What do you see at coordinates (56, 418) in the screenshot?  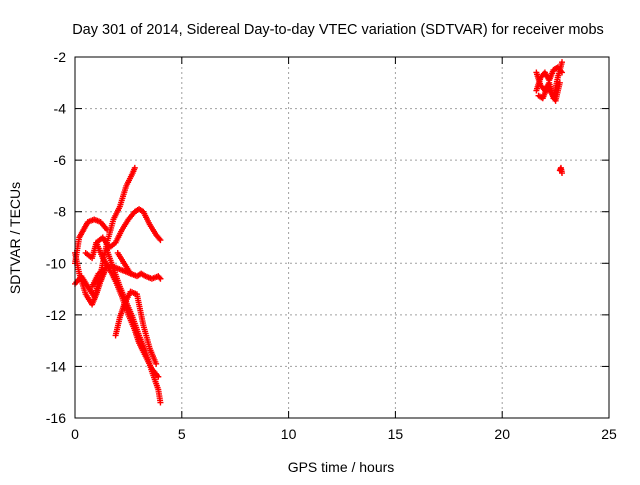 I see `y-tick-label: -16` at bounding box center [56, 418].